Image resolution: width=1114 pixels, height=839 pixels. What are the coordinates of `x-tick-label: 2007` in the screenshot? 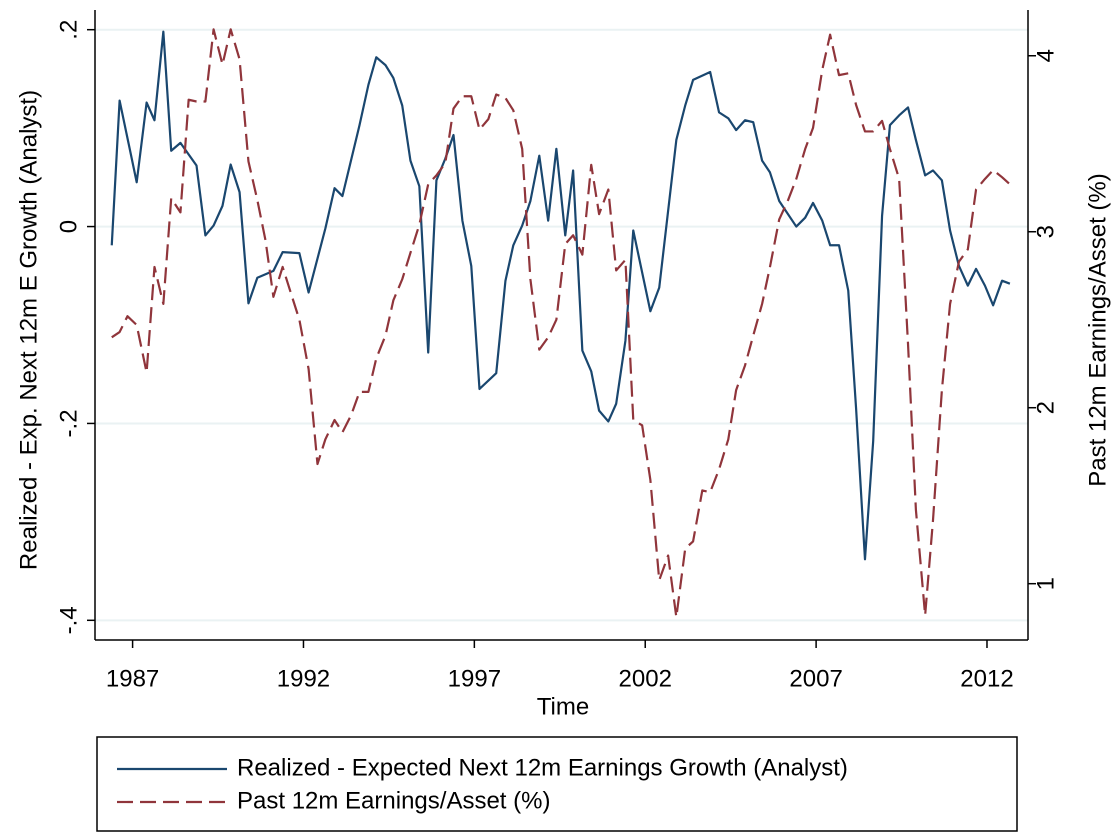 It's located at (815, 678).